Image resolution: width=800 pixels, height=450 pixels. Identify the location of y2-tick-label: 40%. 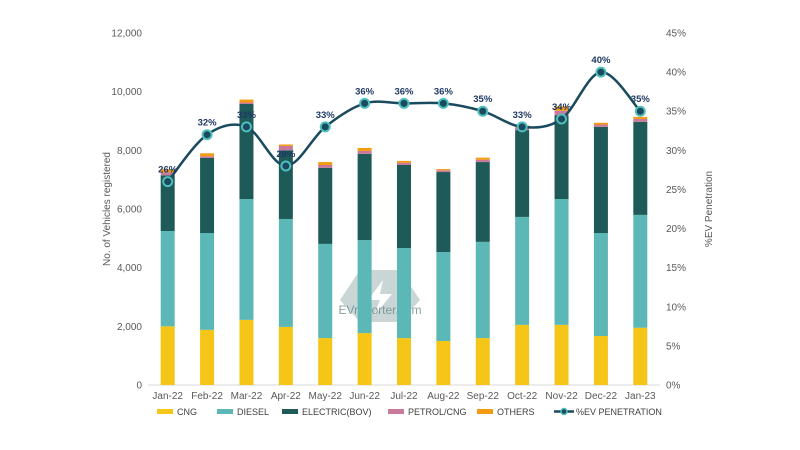
(676, 73).